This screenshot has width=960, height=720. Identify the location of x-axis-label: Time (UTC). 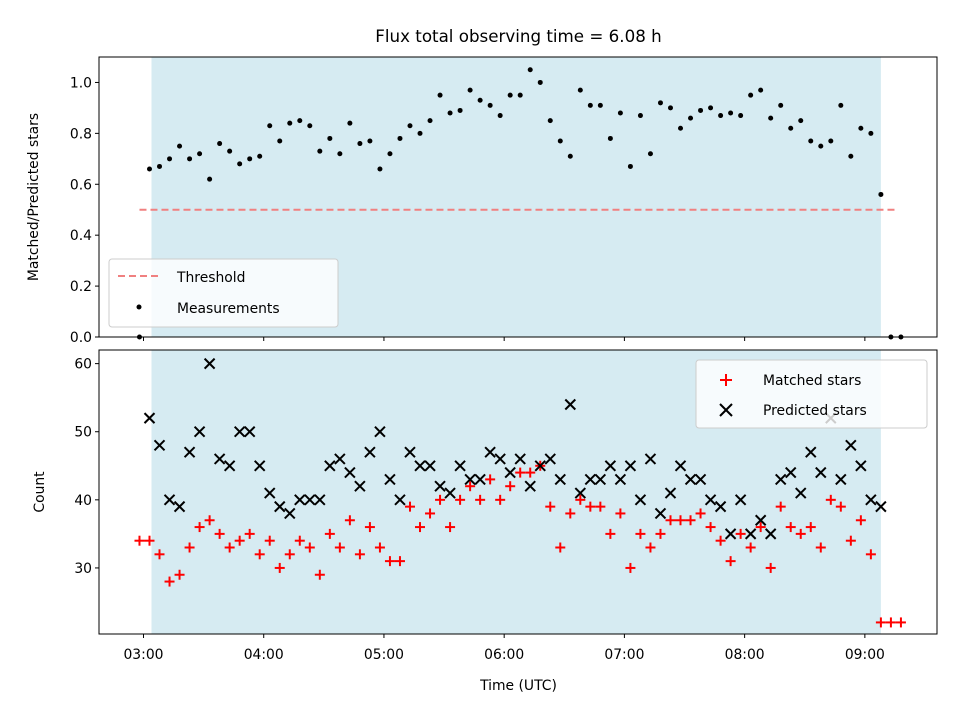
(518, 686).